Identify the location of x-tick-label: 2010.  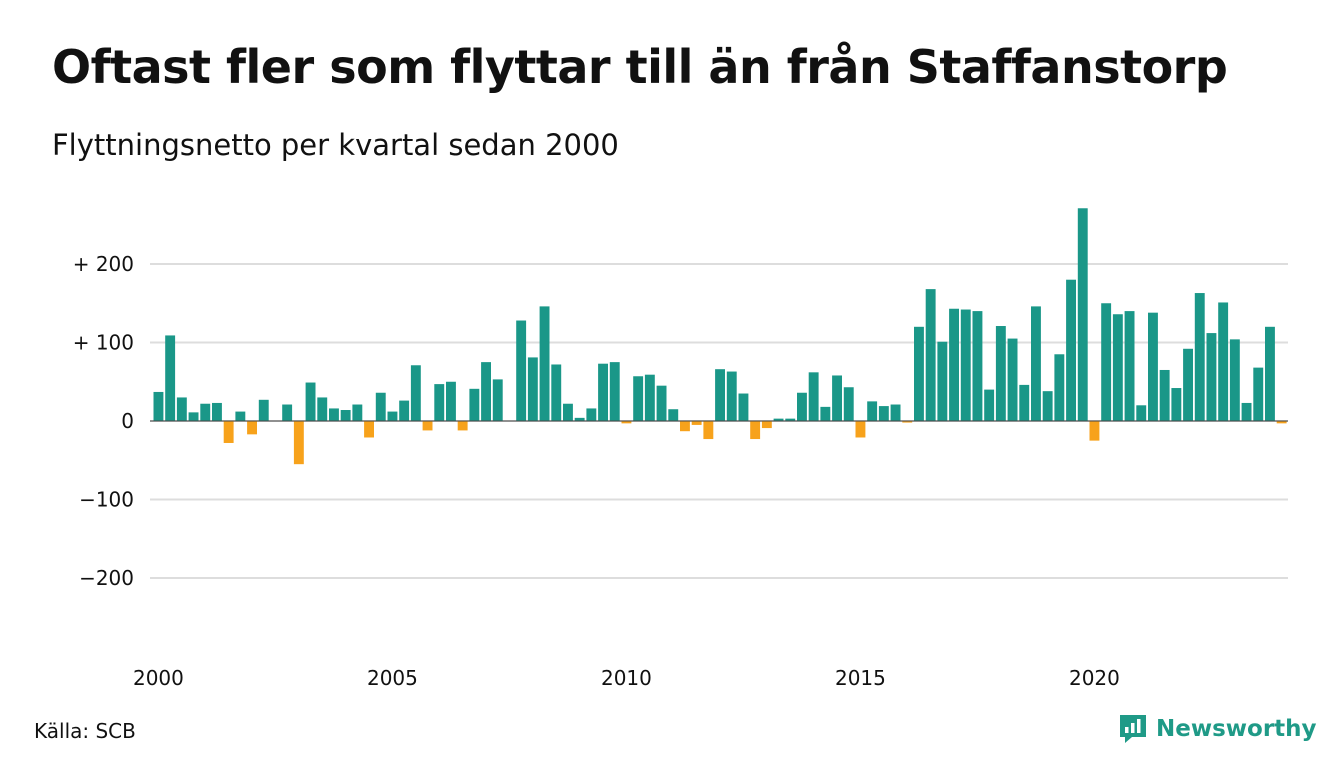
(626, 678).